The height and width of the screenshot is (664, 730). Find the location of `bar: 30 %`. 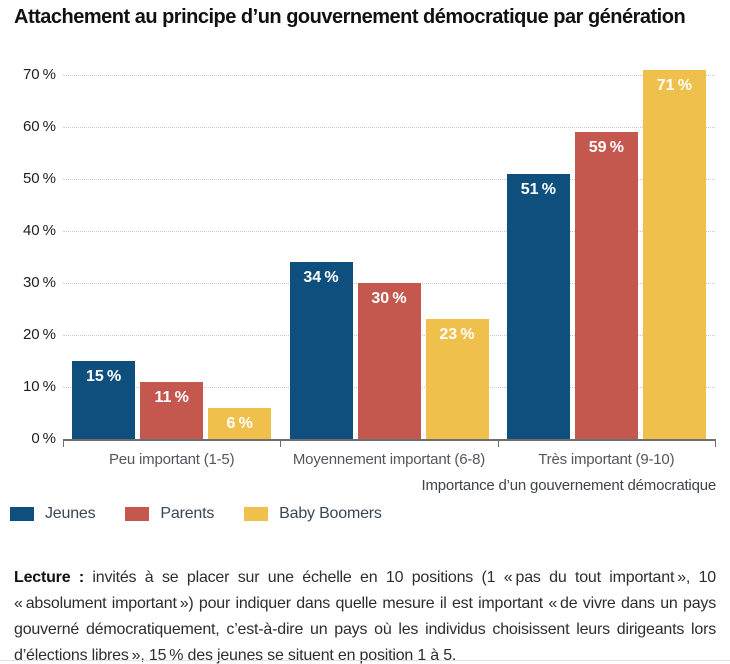

bar: 30 % is located at coordinates (389, 361).